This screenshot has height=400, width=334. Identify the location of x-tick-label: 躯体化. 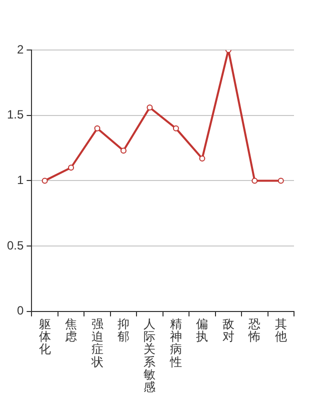
(44, 336).